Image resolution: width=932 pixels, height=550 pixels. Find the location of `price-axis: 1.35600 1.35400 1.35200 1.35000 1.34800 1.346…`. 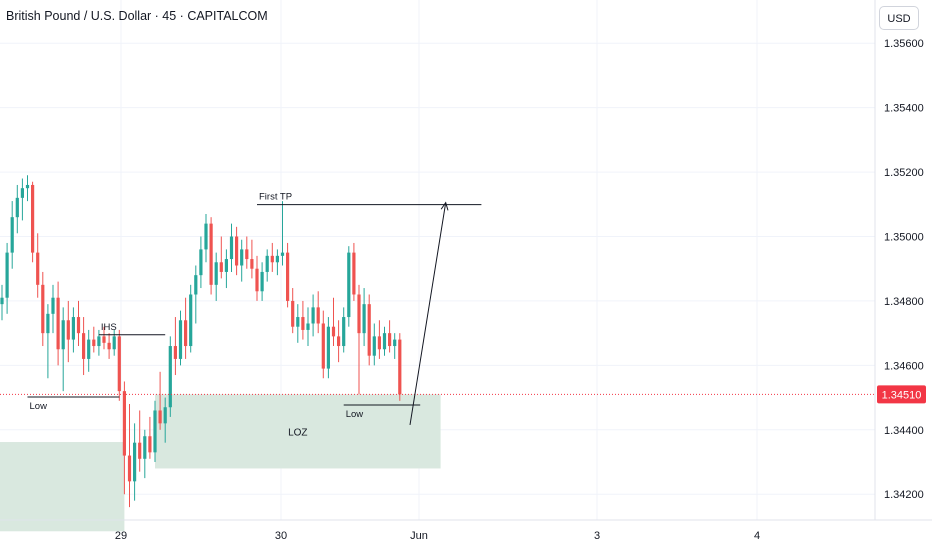

price-axis: 1.35600 1.35400 1.35200 1.35000 1.34800 1.346… is located at coordinates (904, 269).